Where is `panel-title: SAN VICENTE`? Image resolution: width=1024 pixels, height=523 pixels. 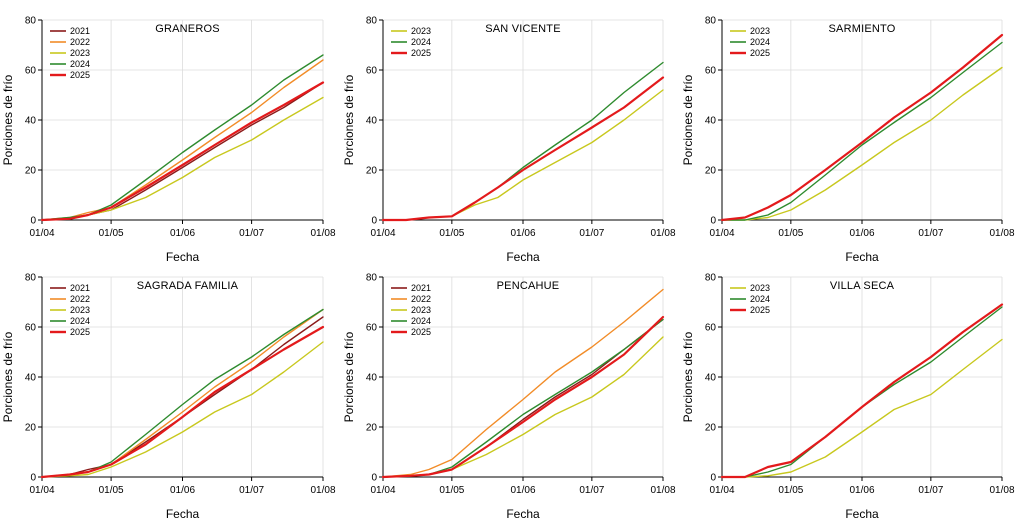
panel-title: SAN VICENTE is located at coordinates (523, 29).